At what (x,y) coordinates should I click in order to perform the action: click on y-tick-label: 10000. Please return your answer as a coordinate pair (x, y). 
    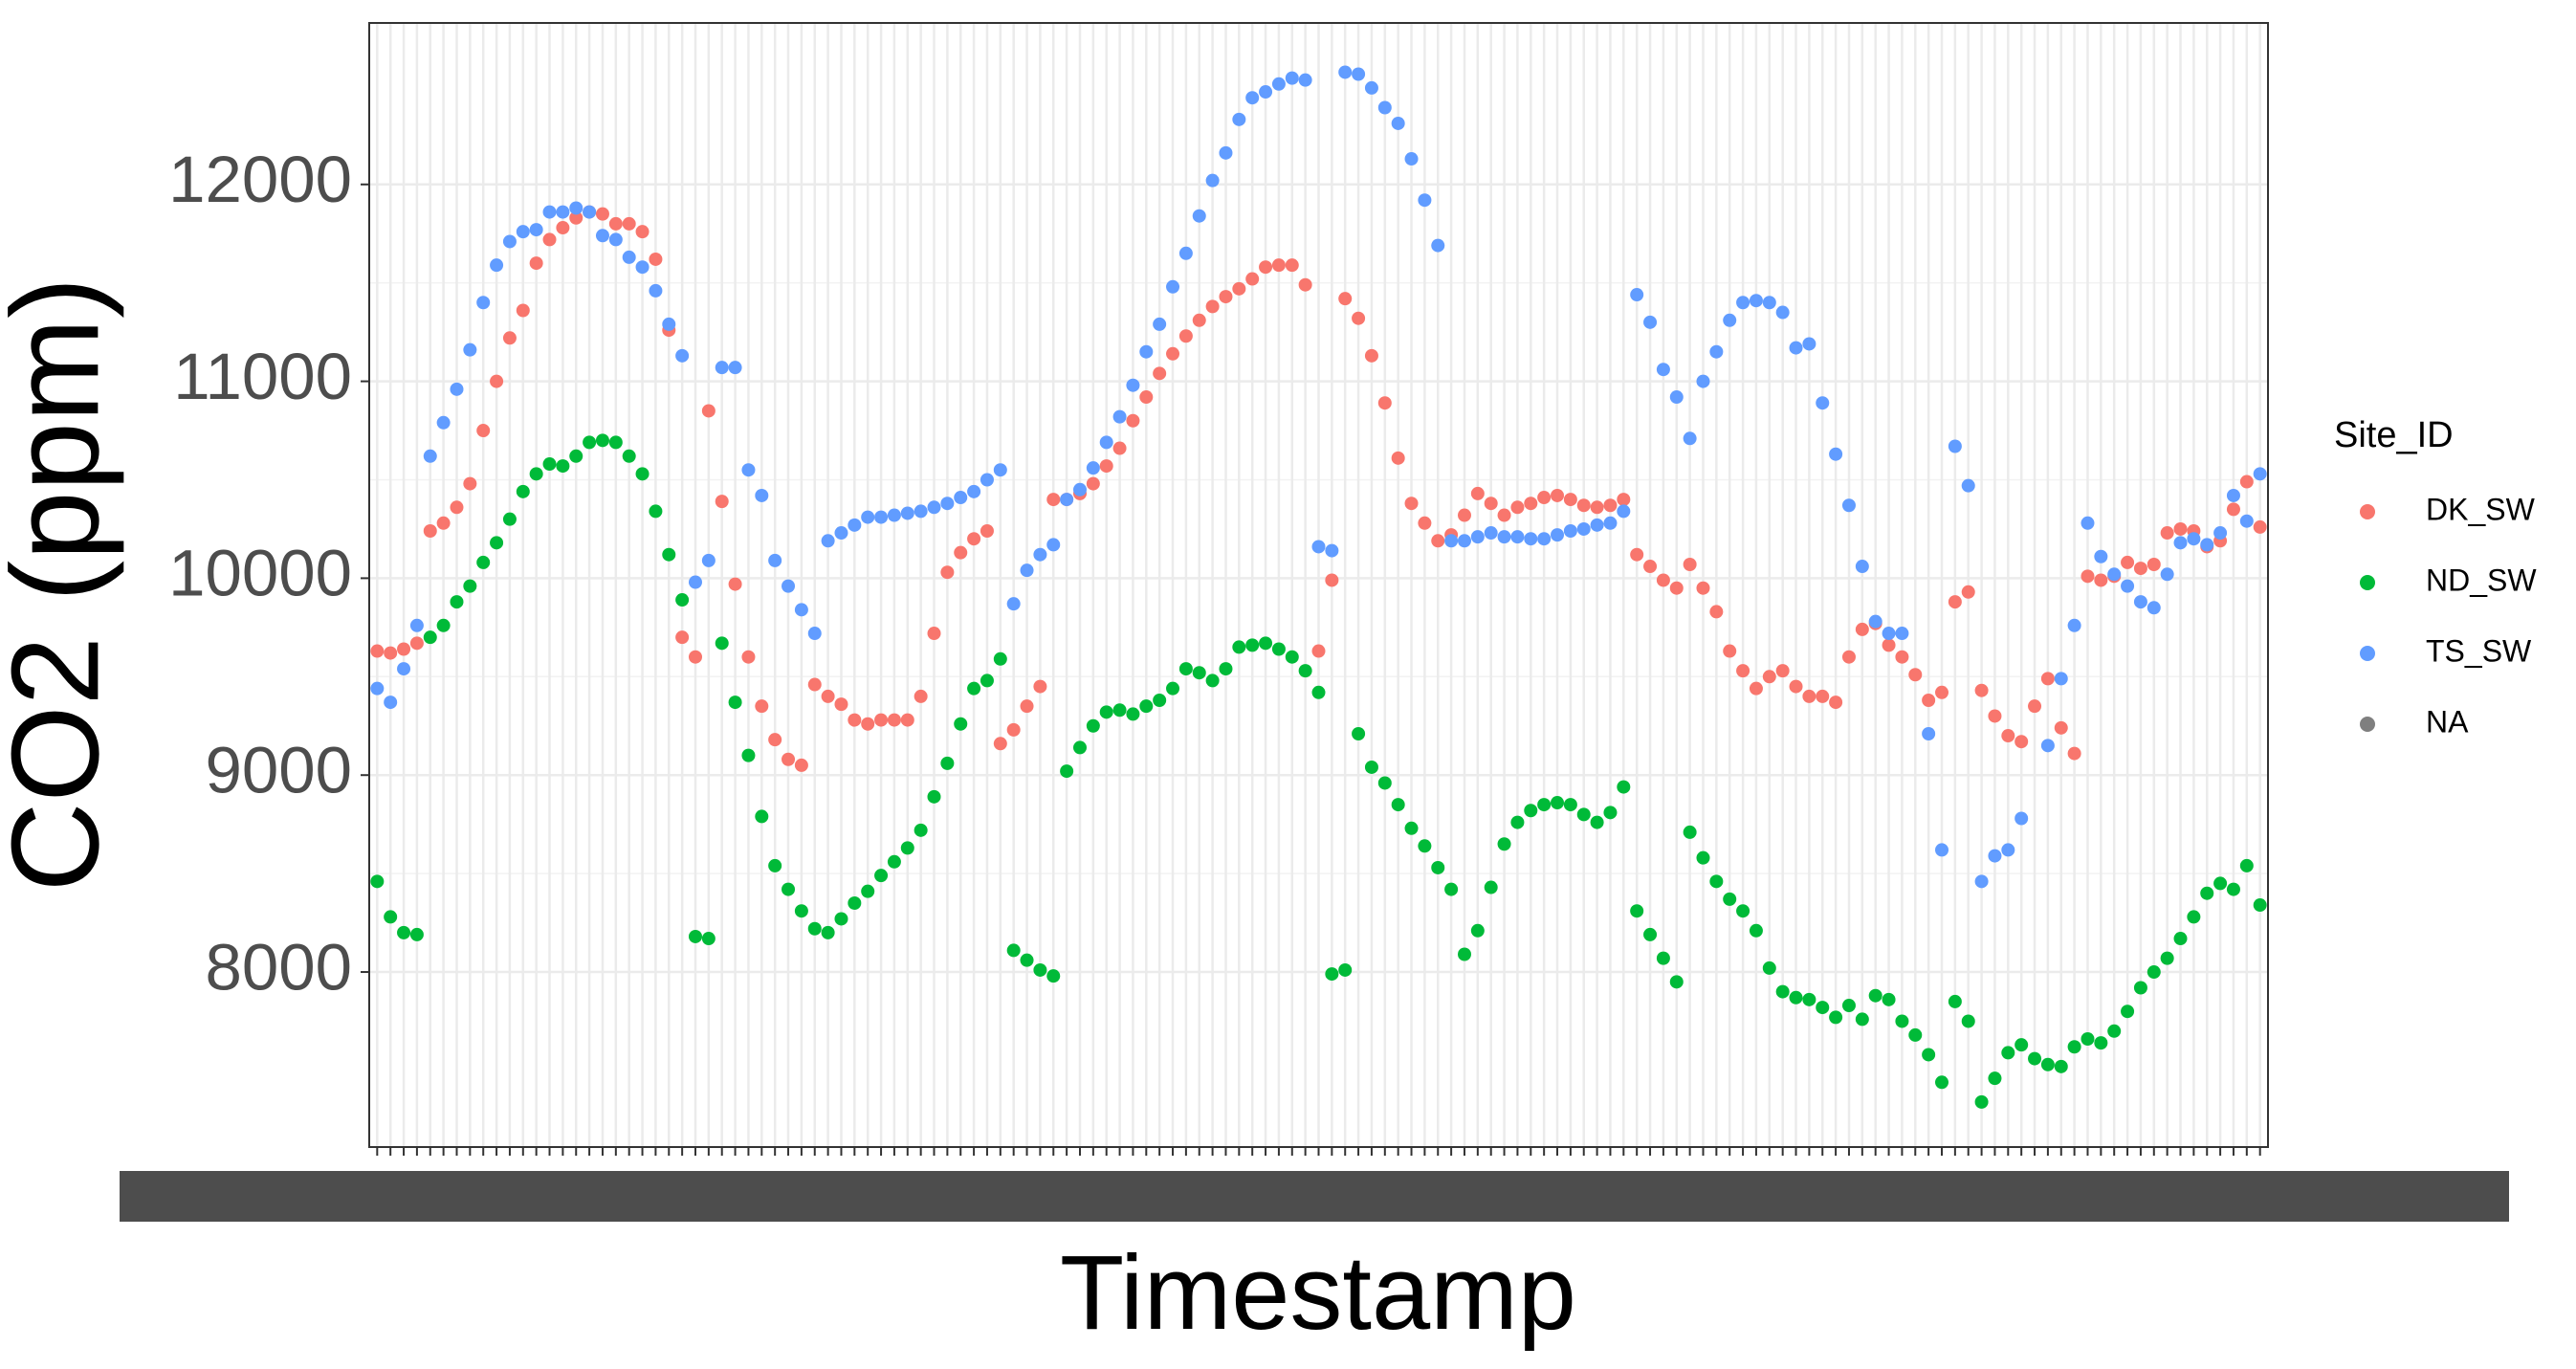
    Looking at the image, I should click on (260, 573).